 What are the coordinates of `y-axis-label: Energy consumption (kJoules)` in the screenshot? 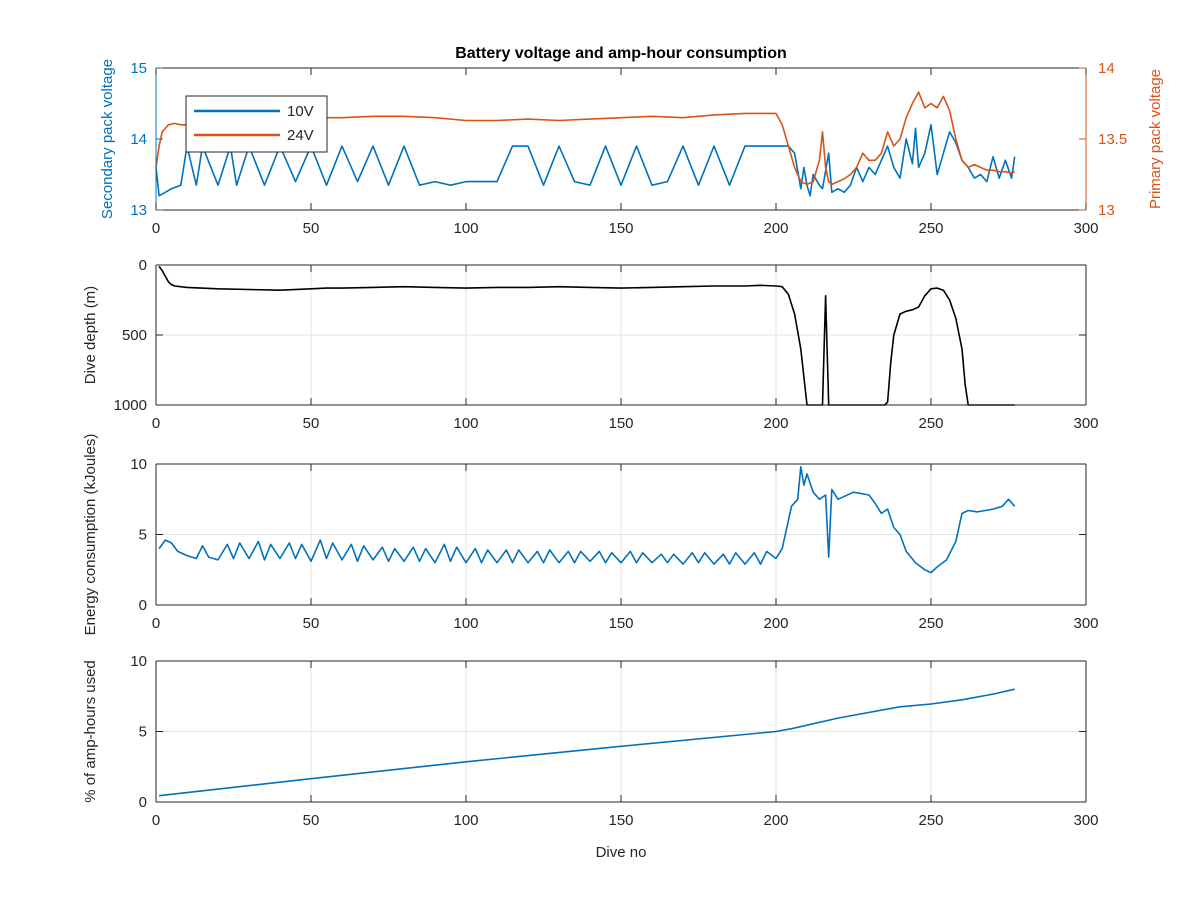 It's located at (90, 535).